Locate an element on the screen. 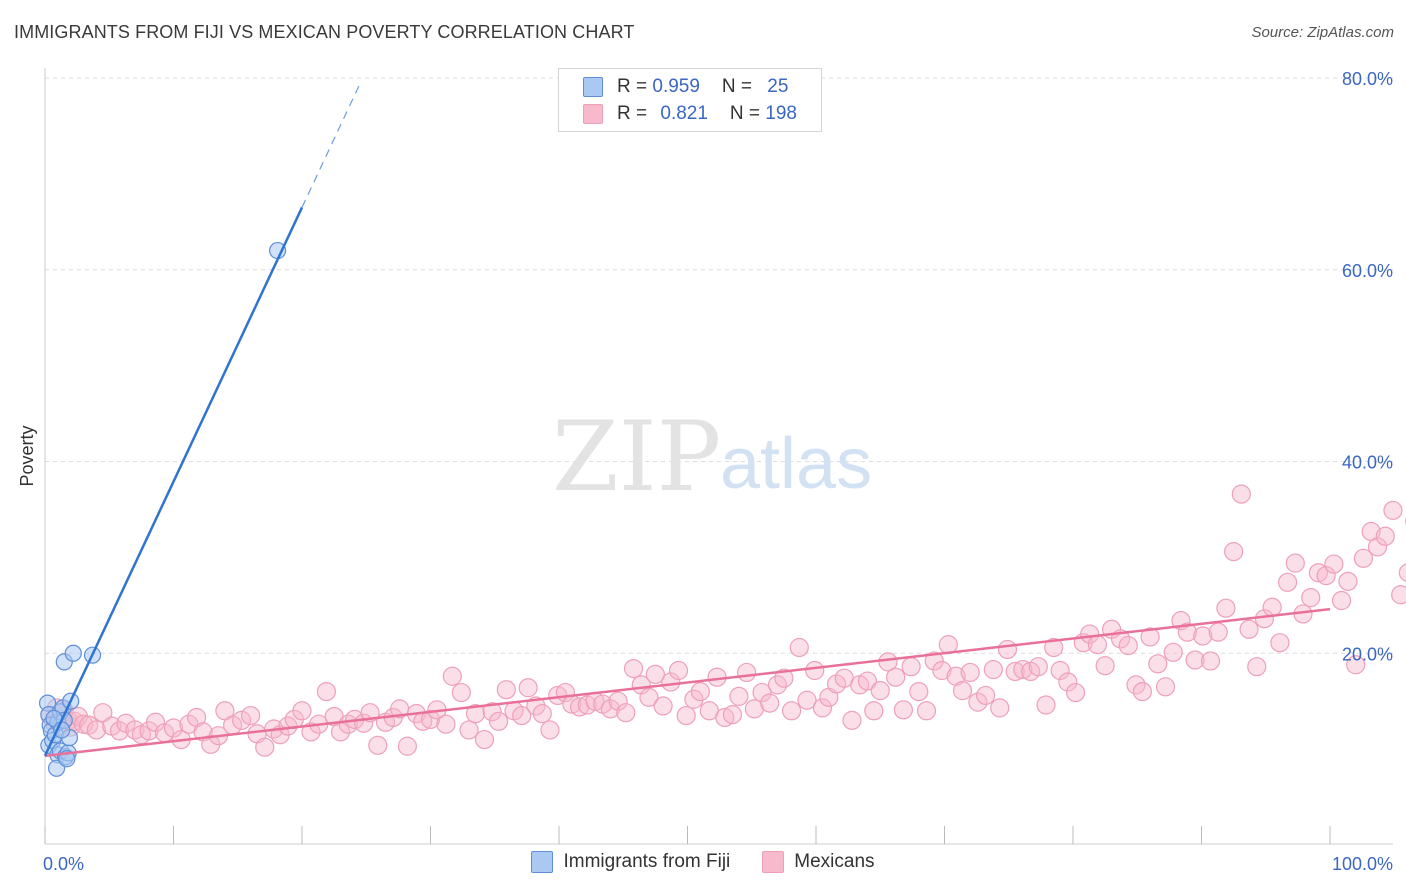  legend-fiji-r-label: R = is located at coordinates (635, 86).